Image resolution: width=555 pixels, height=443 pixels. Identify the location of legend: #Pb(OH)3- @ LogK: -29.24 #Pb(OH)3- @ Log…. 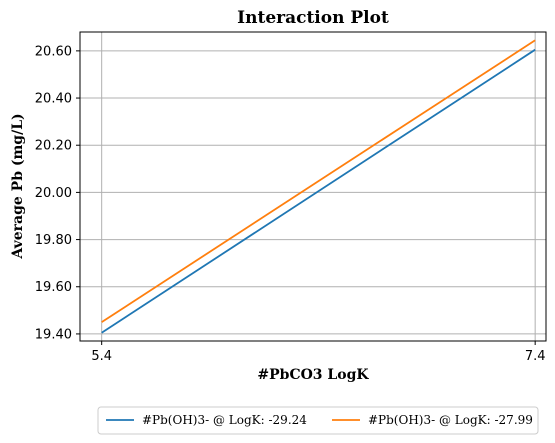
(318, 420).